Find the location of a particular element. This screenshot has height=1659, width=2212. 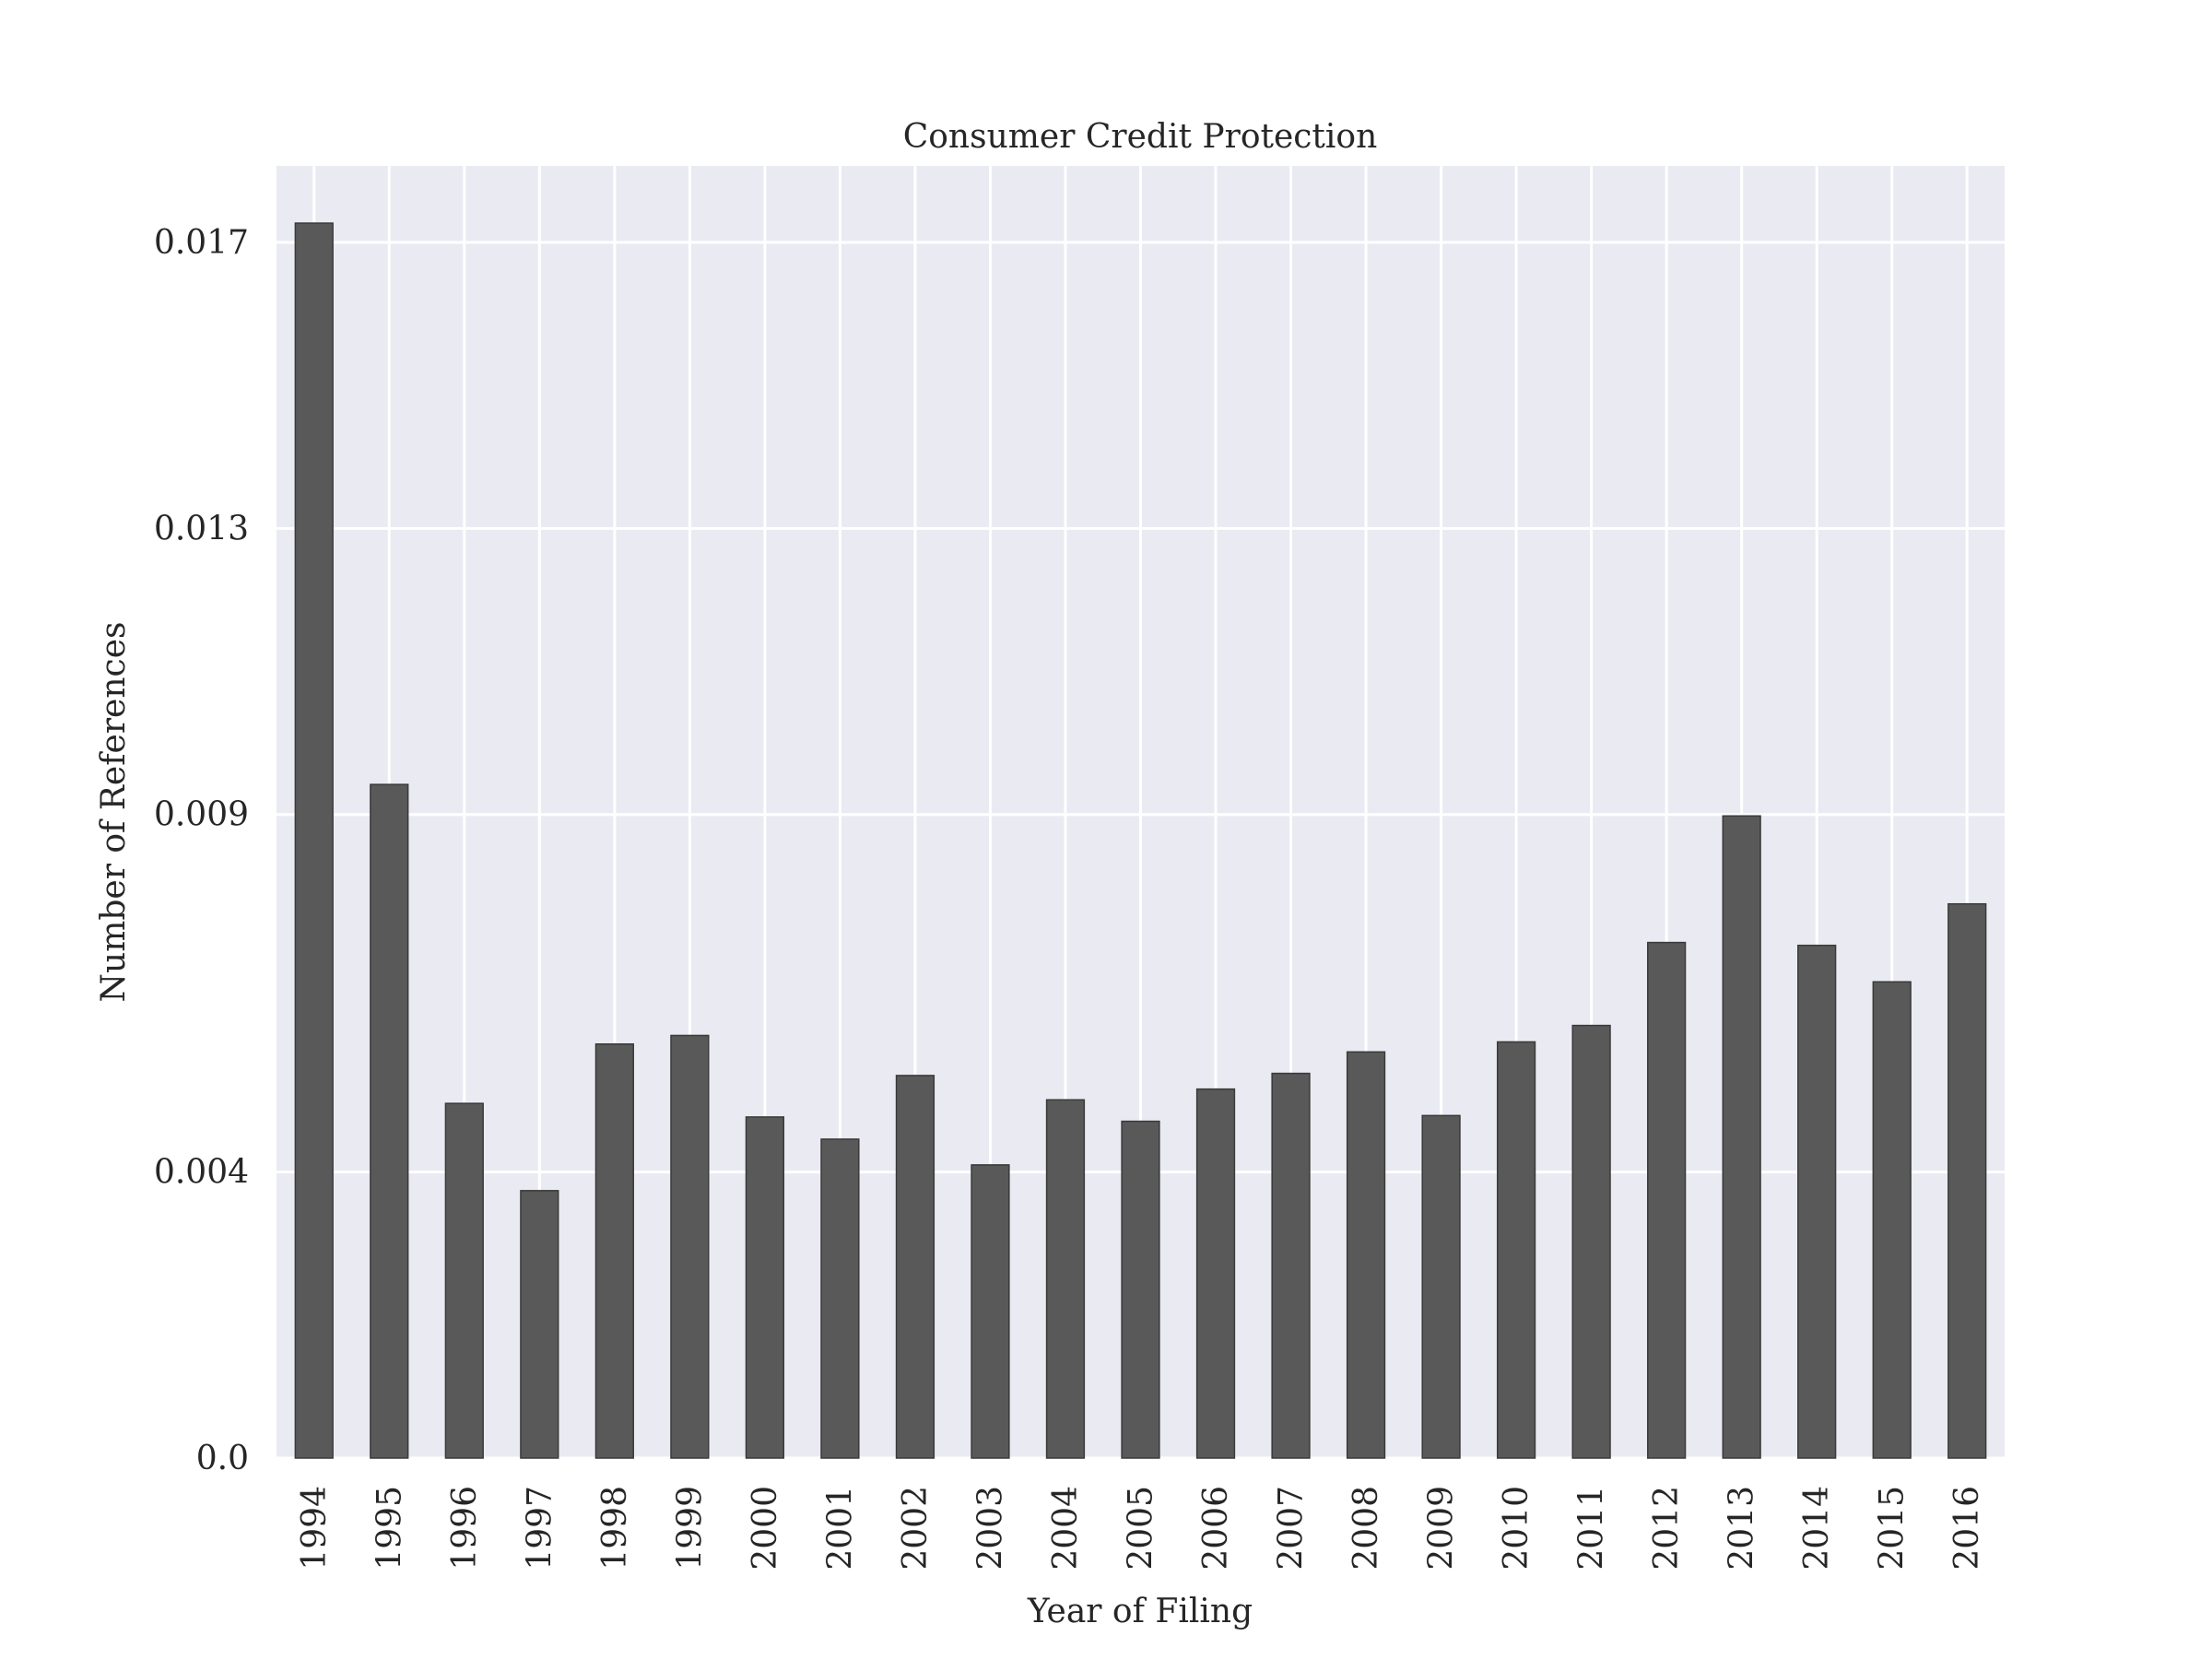

bar-2014 is located at coordinates (1817, 1201).